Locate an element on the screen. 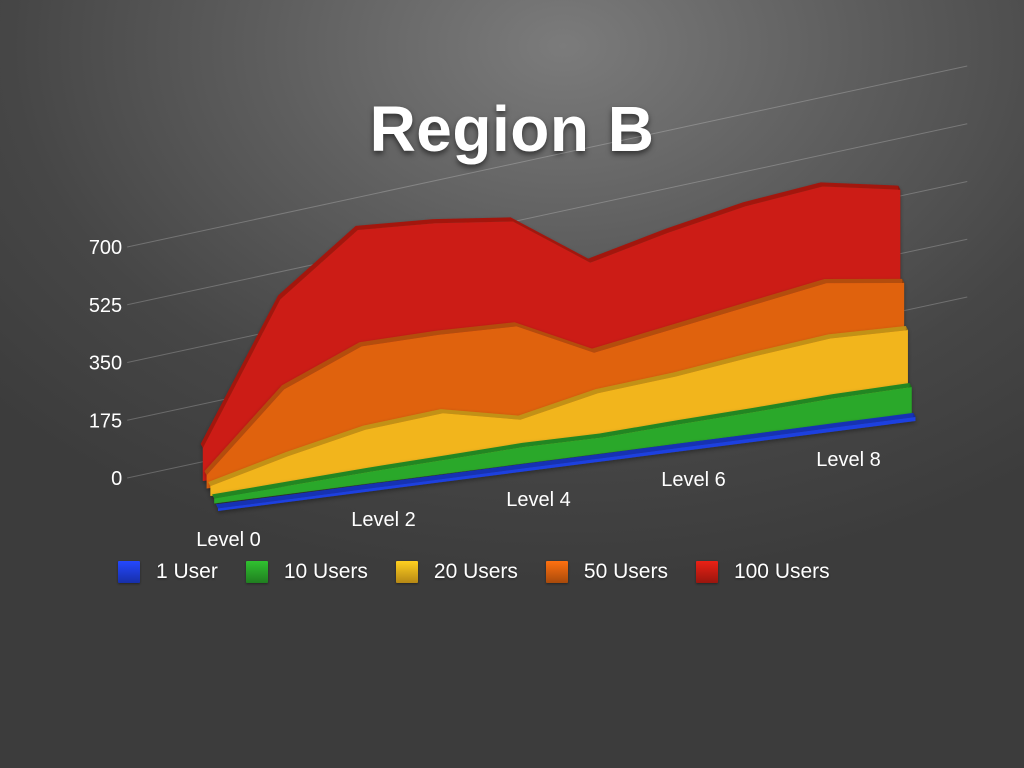 Image resolution: width=1024 pixels, height=768 pixels. legend-label: 1 User is located at coordinates (187, 571).